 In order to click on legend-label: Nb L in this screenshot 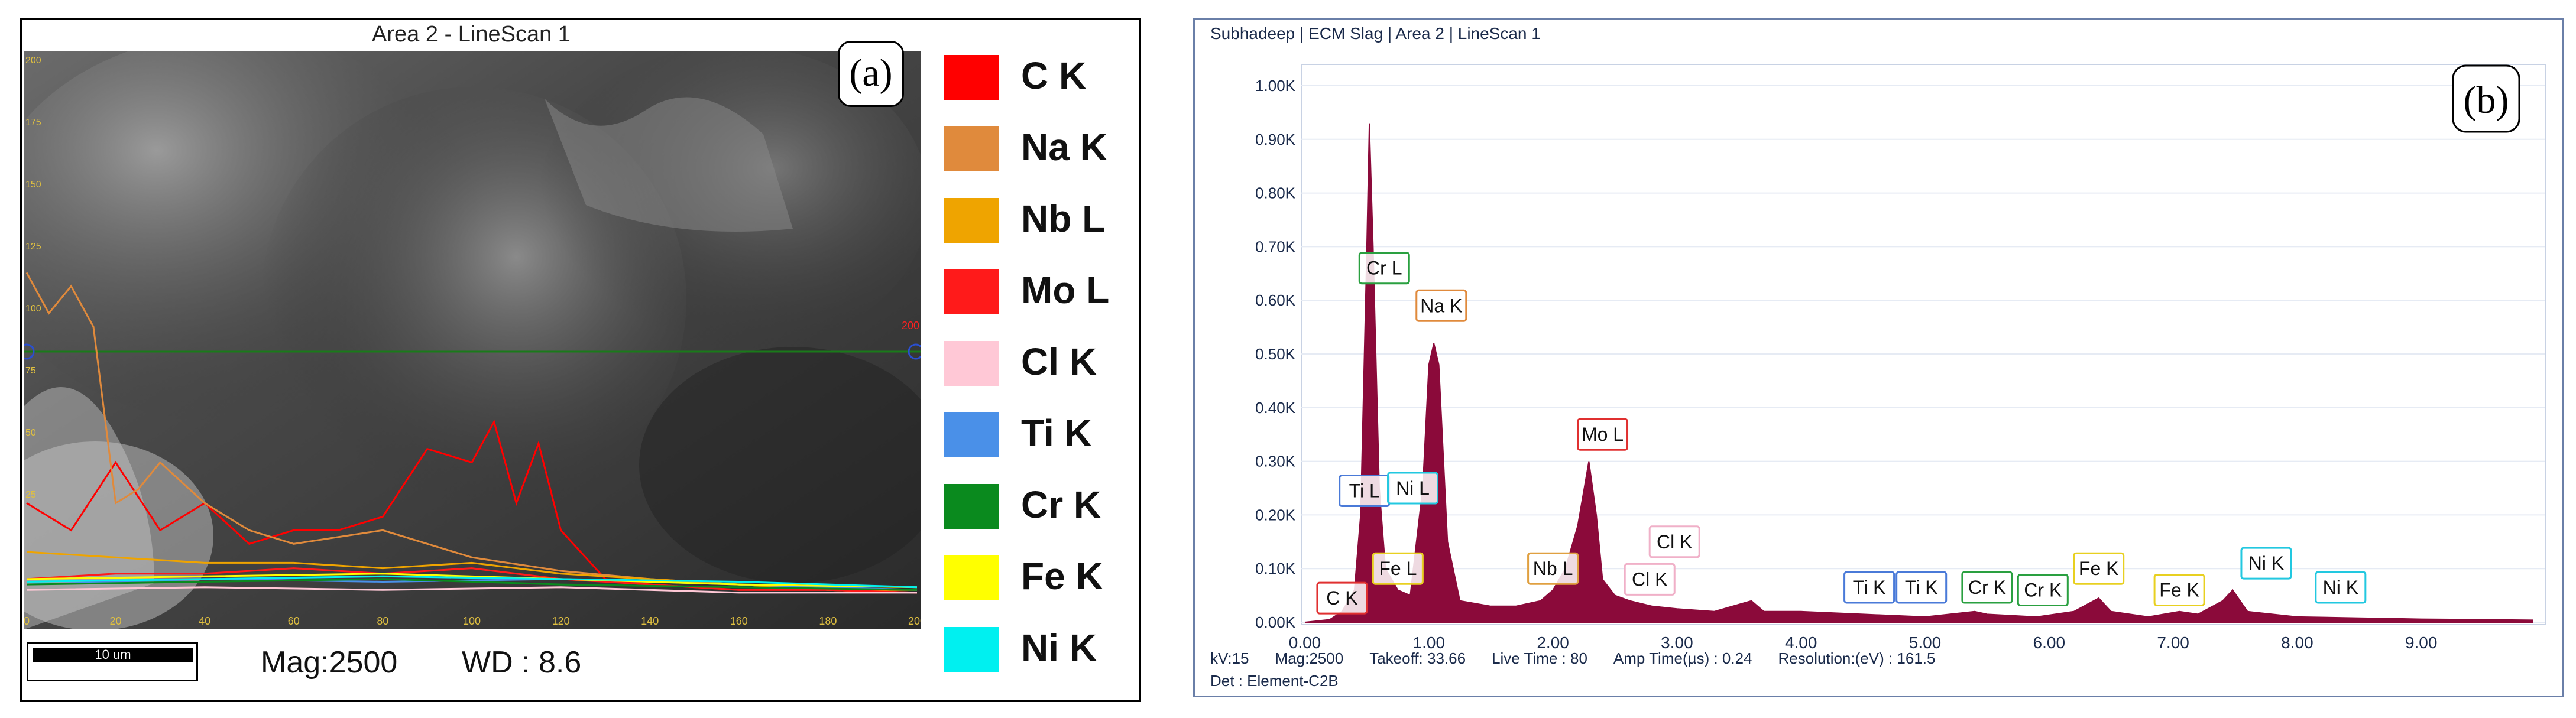, I will do `click(1063, 218)`.